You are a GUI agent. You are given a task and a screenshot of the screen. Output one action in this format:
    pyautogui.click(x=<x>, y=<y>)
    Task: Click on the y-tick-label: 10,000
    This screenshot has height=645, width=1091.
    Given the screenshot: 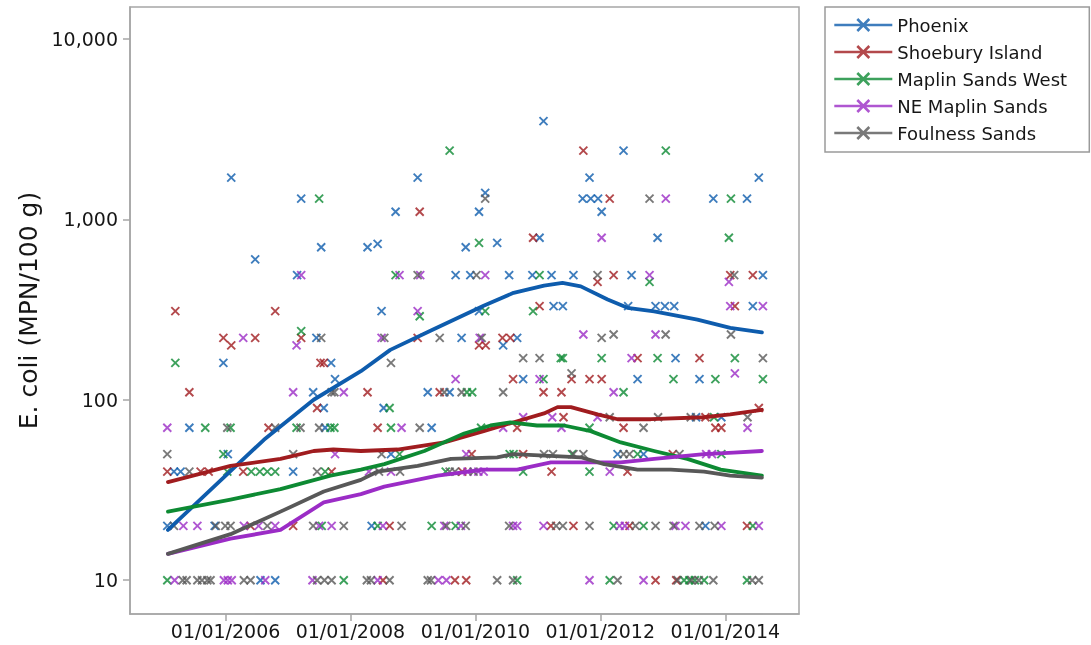 What is the action you would take?
    pyautogui.click(x=84, y=38)
    